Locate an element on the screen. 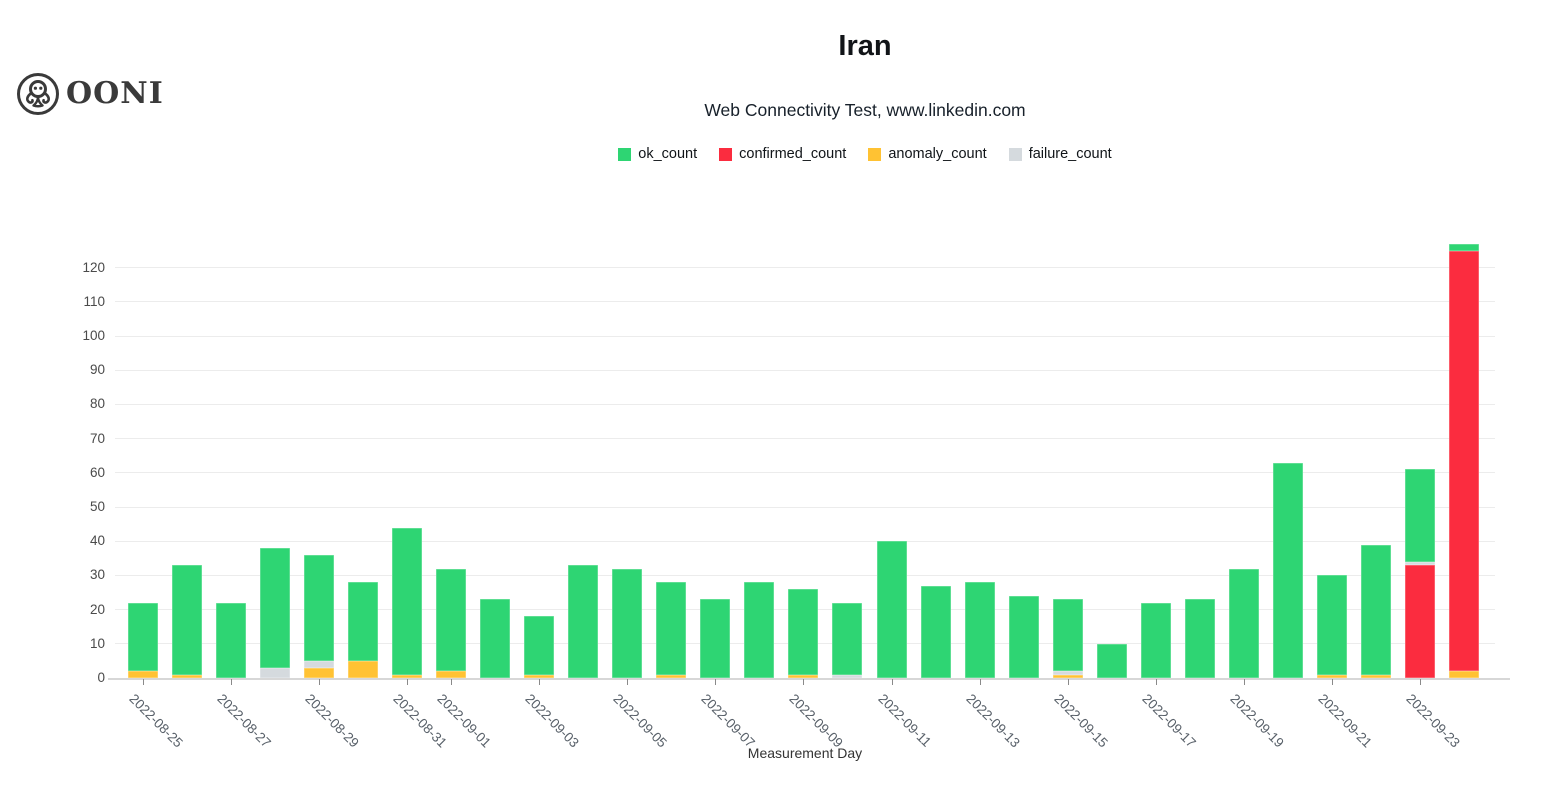 This screenshot has width=1545, height=807. x-axis-title: Measurement Day is located at coordinates (805, 753).